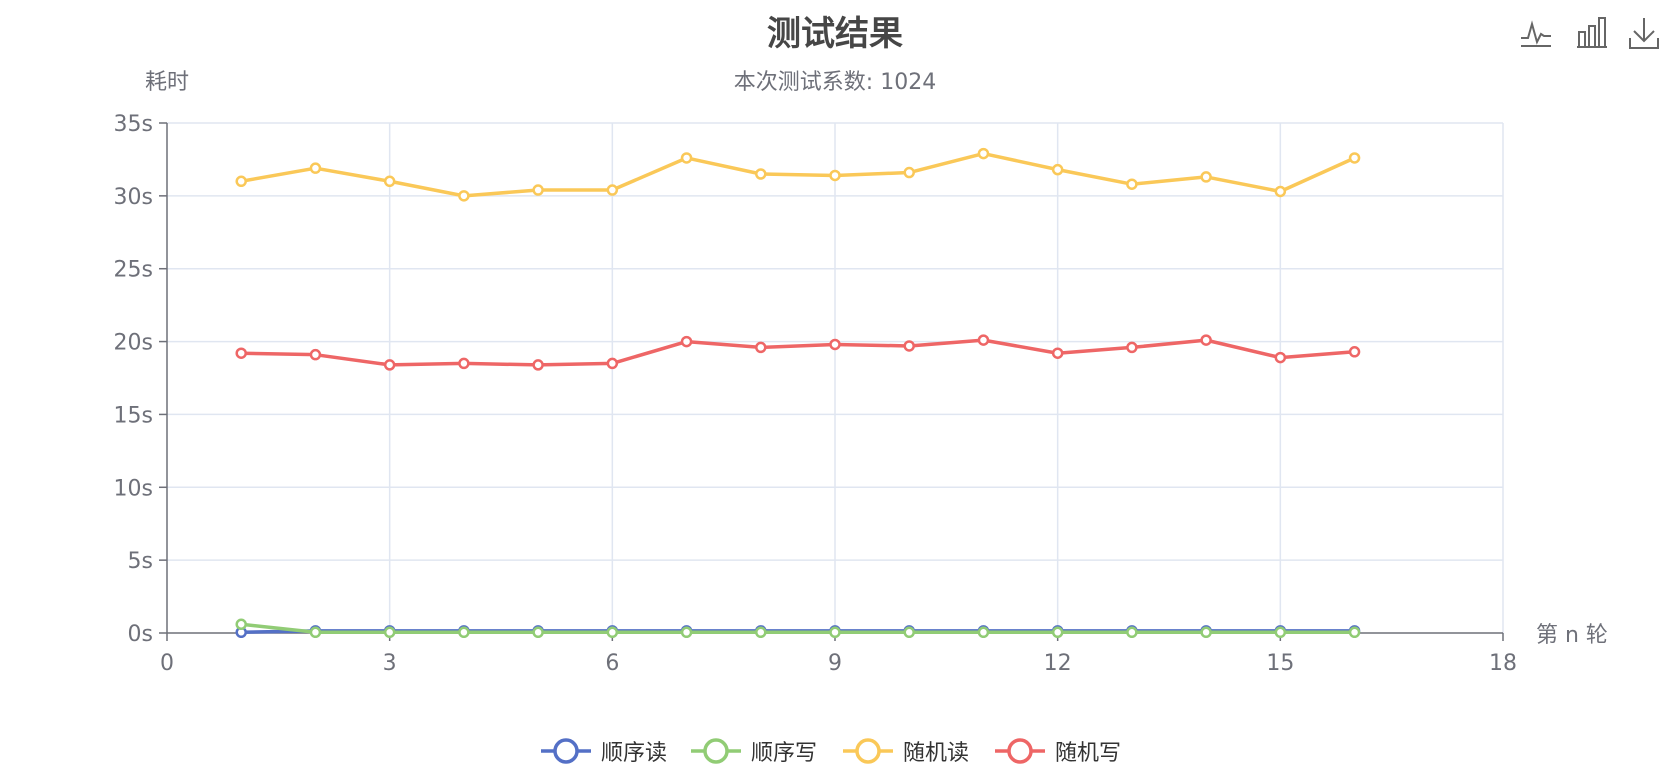  Describe the element at coordinates (1280, 663) in the screenshot. I see `x-tick-label: 15` at that location.